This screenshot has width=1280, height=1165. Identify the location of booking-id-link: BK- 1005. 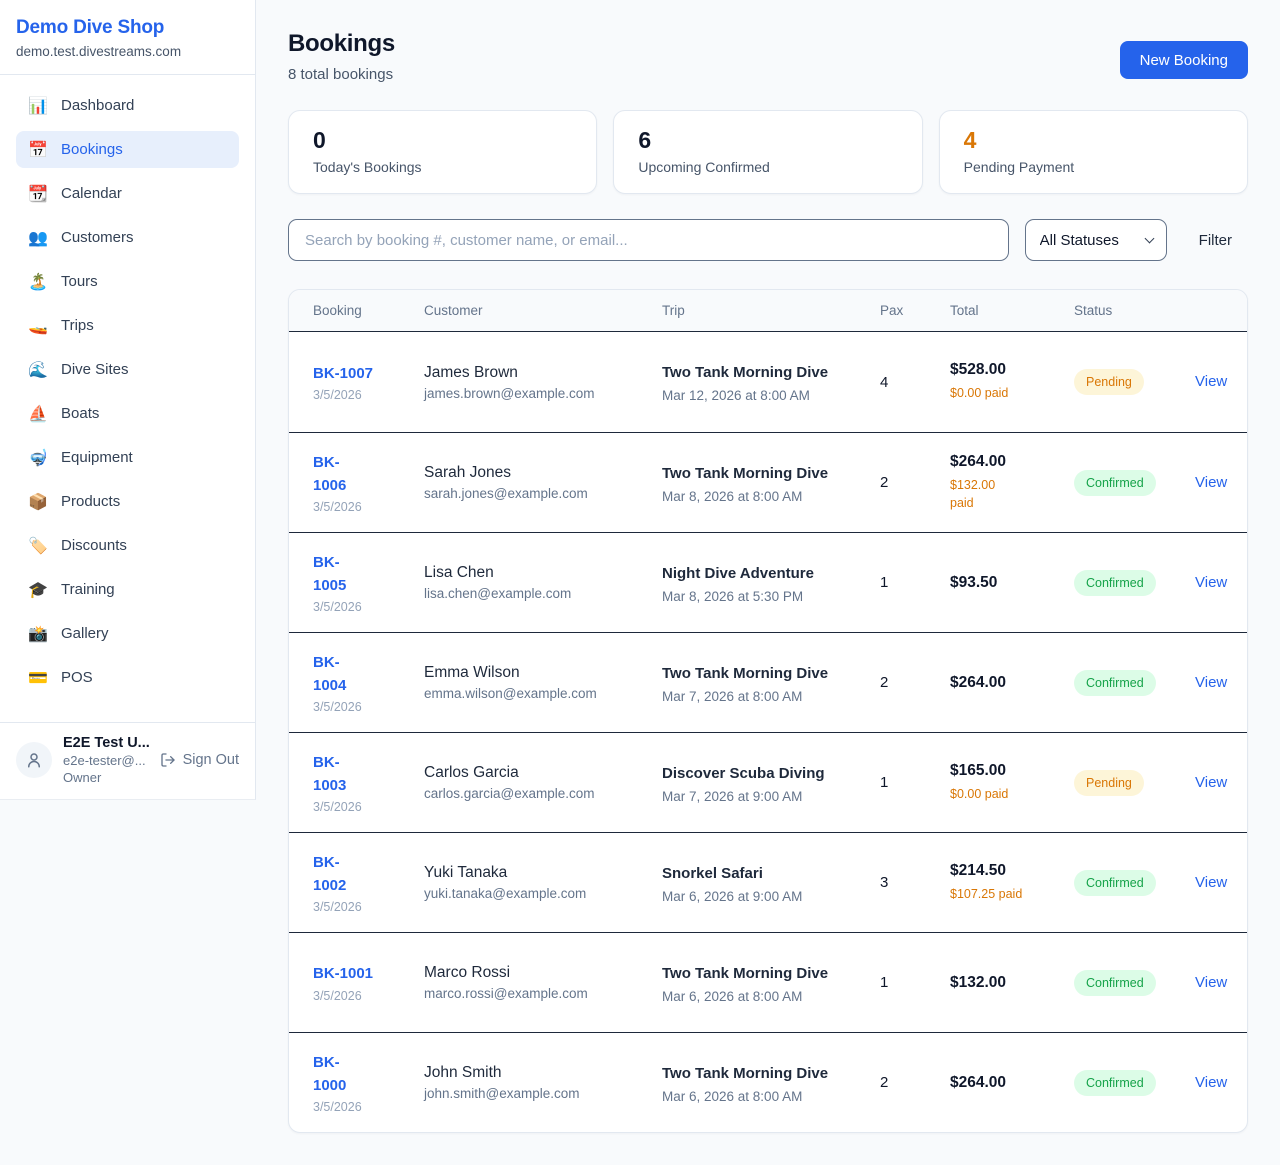
(330, 573).